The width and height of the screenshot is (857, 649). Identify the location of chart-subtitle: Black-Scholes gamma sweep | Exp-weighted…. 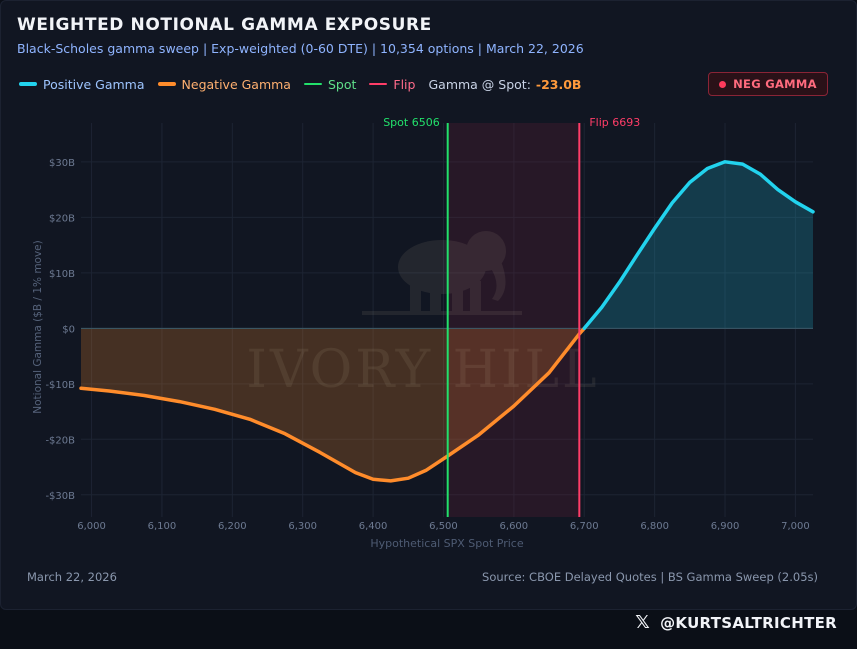
(300, 48).